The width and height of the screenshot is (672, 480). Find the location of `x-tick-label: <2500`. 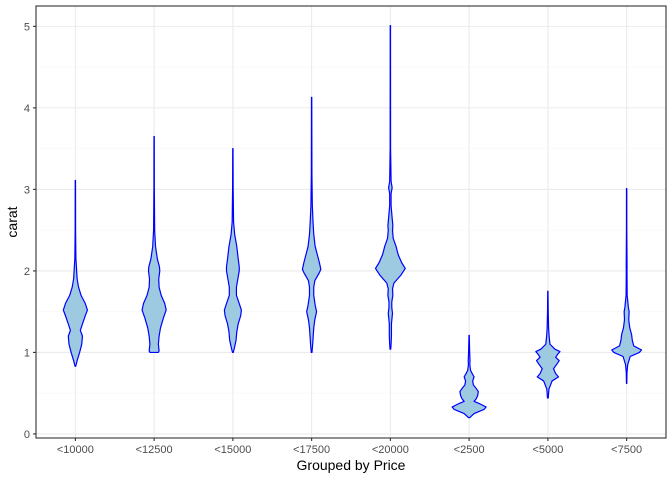

x-tick-label: <2500 is located at coordinates (469, 450).